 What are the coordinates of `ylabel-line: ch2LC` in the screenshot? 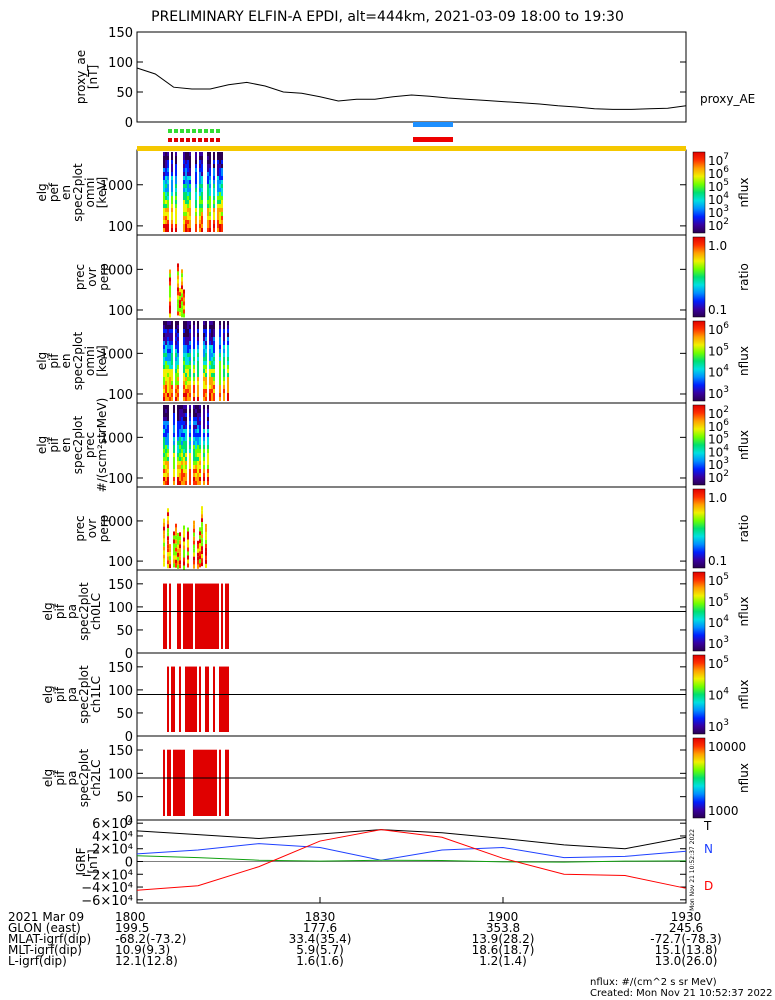 It's located at (96, 778).